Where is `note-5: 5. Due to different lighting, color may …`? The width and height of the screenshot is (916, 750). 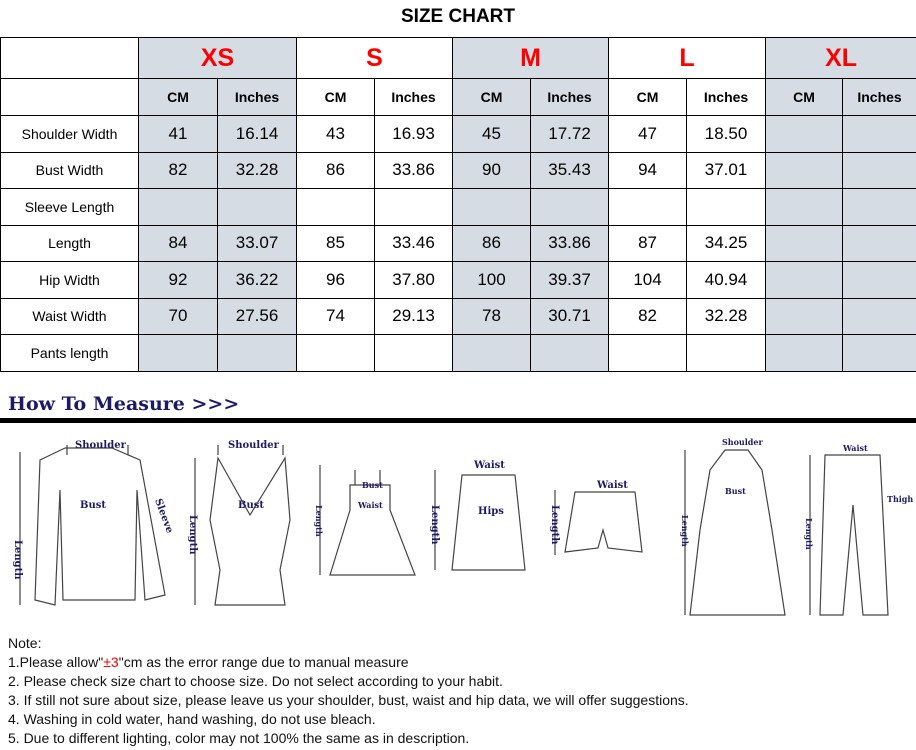
note-5: 5. Due to different lighting, color may … is located at coordinates (239, 738).